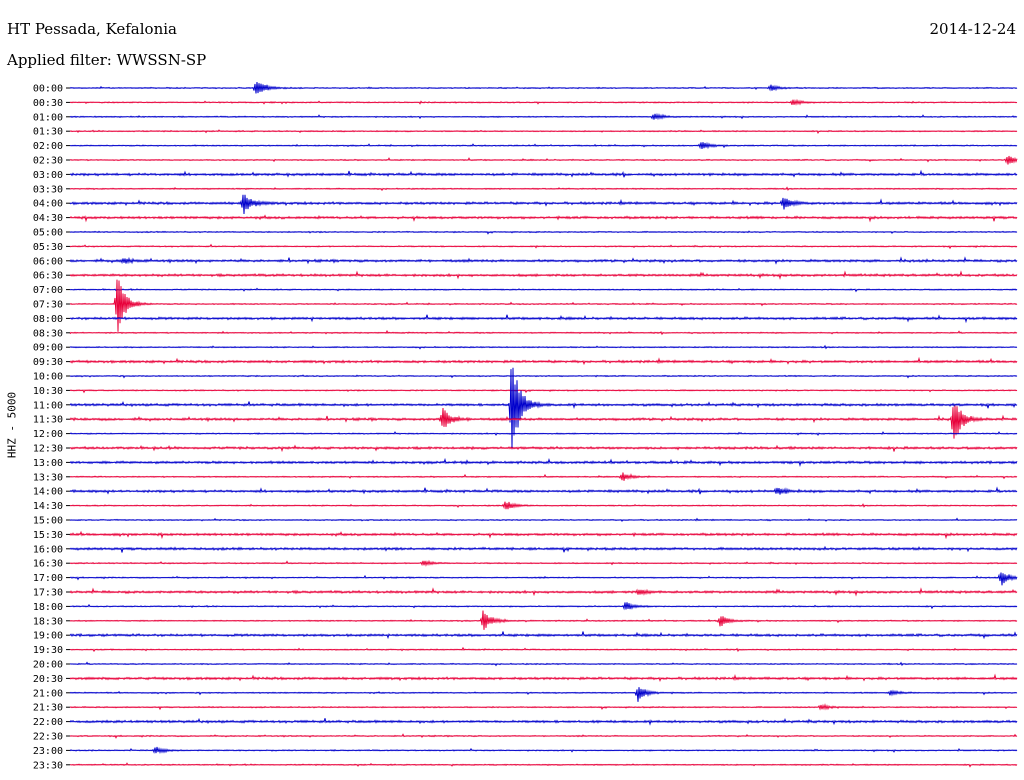 This screenshot has width=1024, height=780. I want to click on time-tick-label: 03:30, so click(48, 189).